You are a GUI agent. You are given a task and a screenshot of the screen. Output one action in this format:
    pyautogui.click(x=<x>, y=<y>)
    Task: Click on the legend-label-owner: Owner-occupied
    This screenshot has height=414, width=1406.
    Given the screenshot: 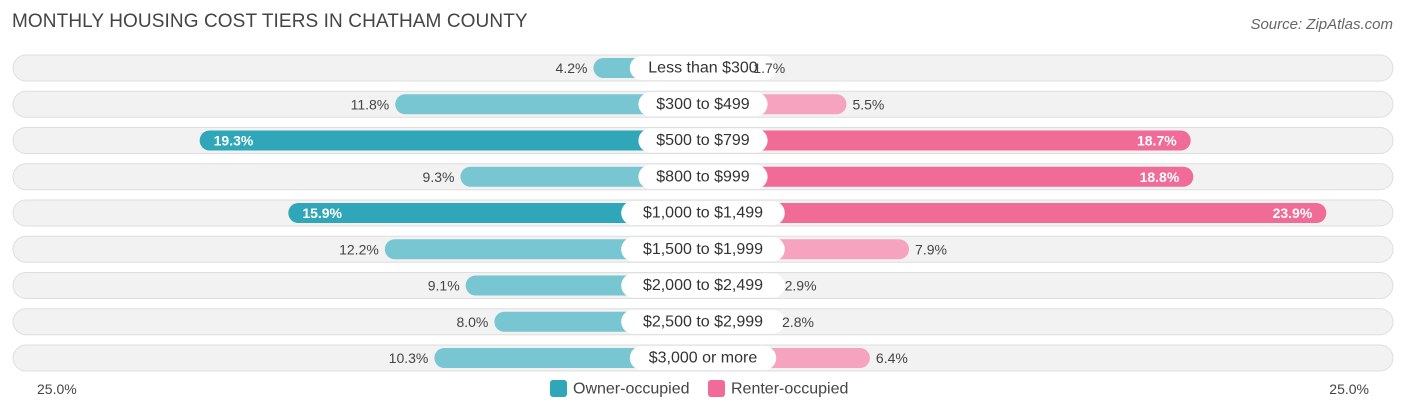 What is the action you would take?
    pyautogui.click(x=631, y=389)
    